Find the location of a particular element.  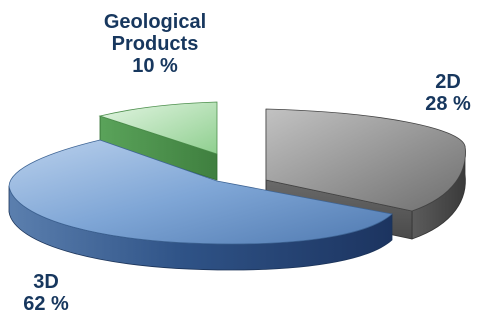

label-2d-name: 2D is located at coordinates (448, 82).